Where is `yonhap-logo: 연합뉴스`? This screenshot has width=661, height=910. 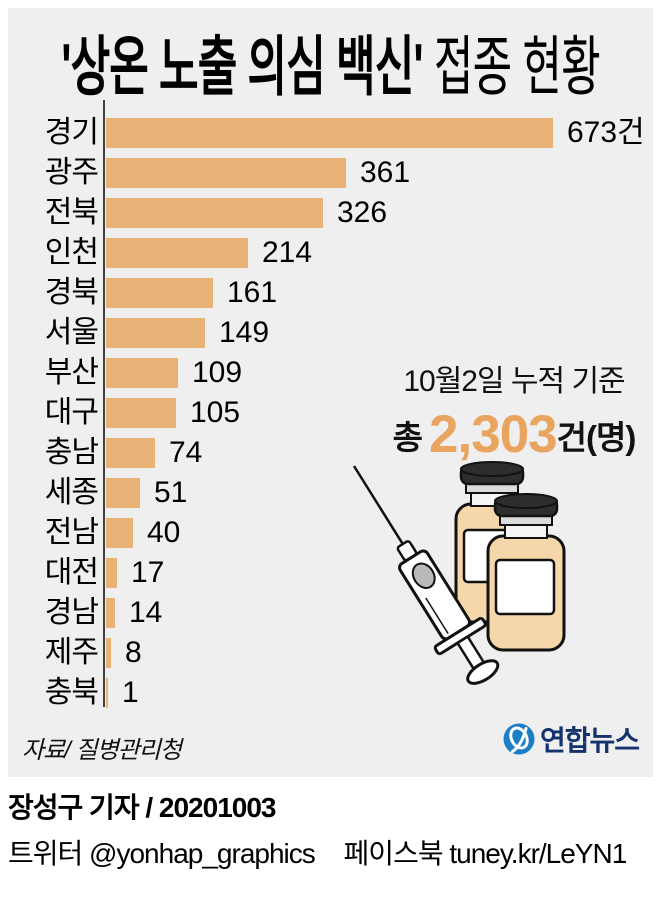
yonhap-logo: 연합뉴스 is located at coordinates (571, 739).